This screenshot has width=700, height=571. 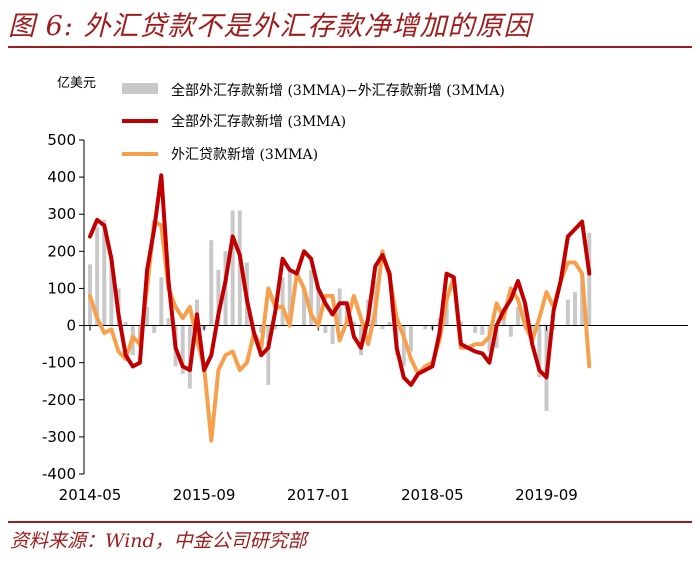 What do you see at coordinates (338, 90) in the screenshot?
I see `legend-diff-label: 全部外汇存款新增 (3MMA)−外汇存款新增 (3MMA)` at bounding box center [338, 90].